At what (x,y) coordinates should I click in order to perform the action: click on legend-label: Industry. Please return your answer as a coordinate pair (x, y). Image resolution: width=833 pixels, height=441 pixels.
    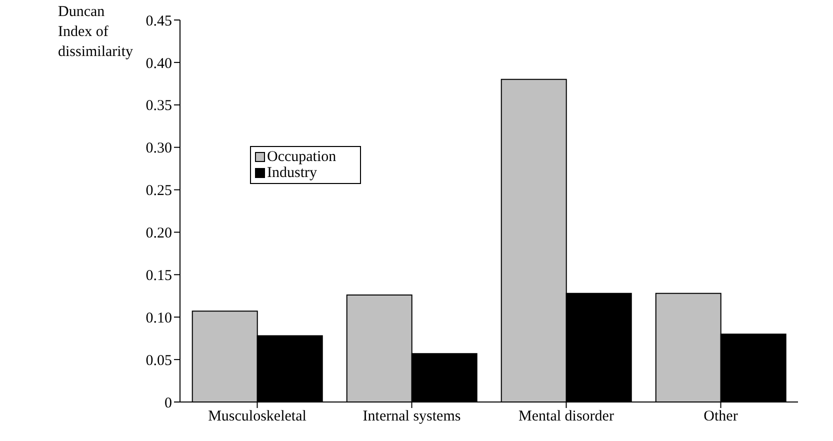
    Looking at the image, I should click on (292, 173).